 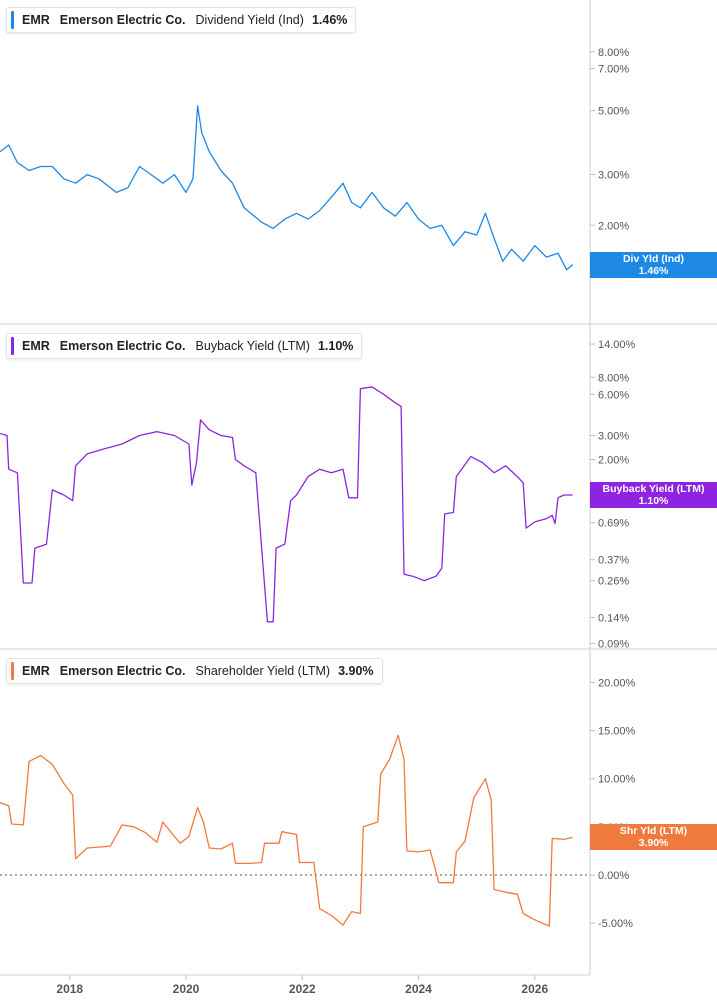 What do you see at coordinates (617, 732) in the screenshot?
I see `y-tick-label: 15.00%` at bounding box center [617, 732].